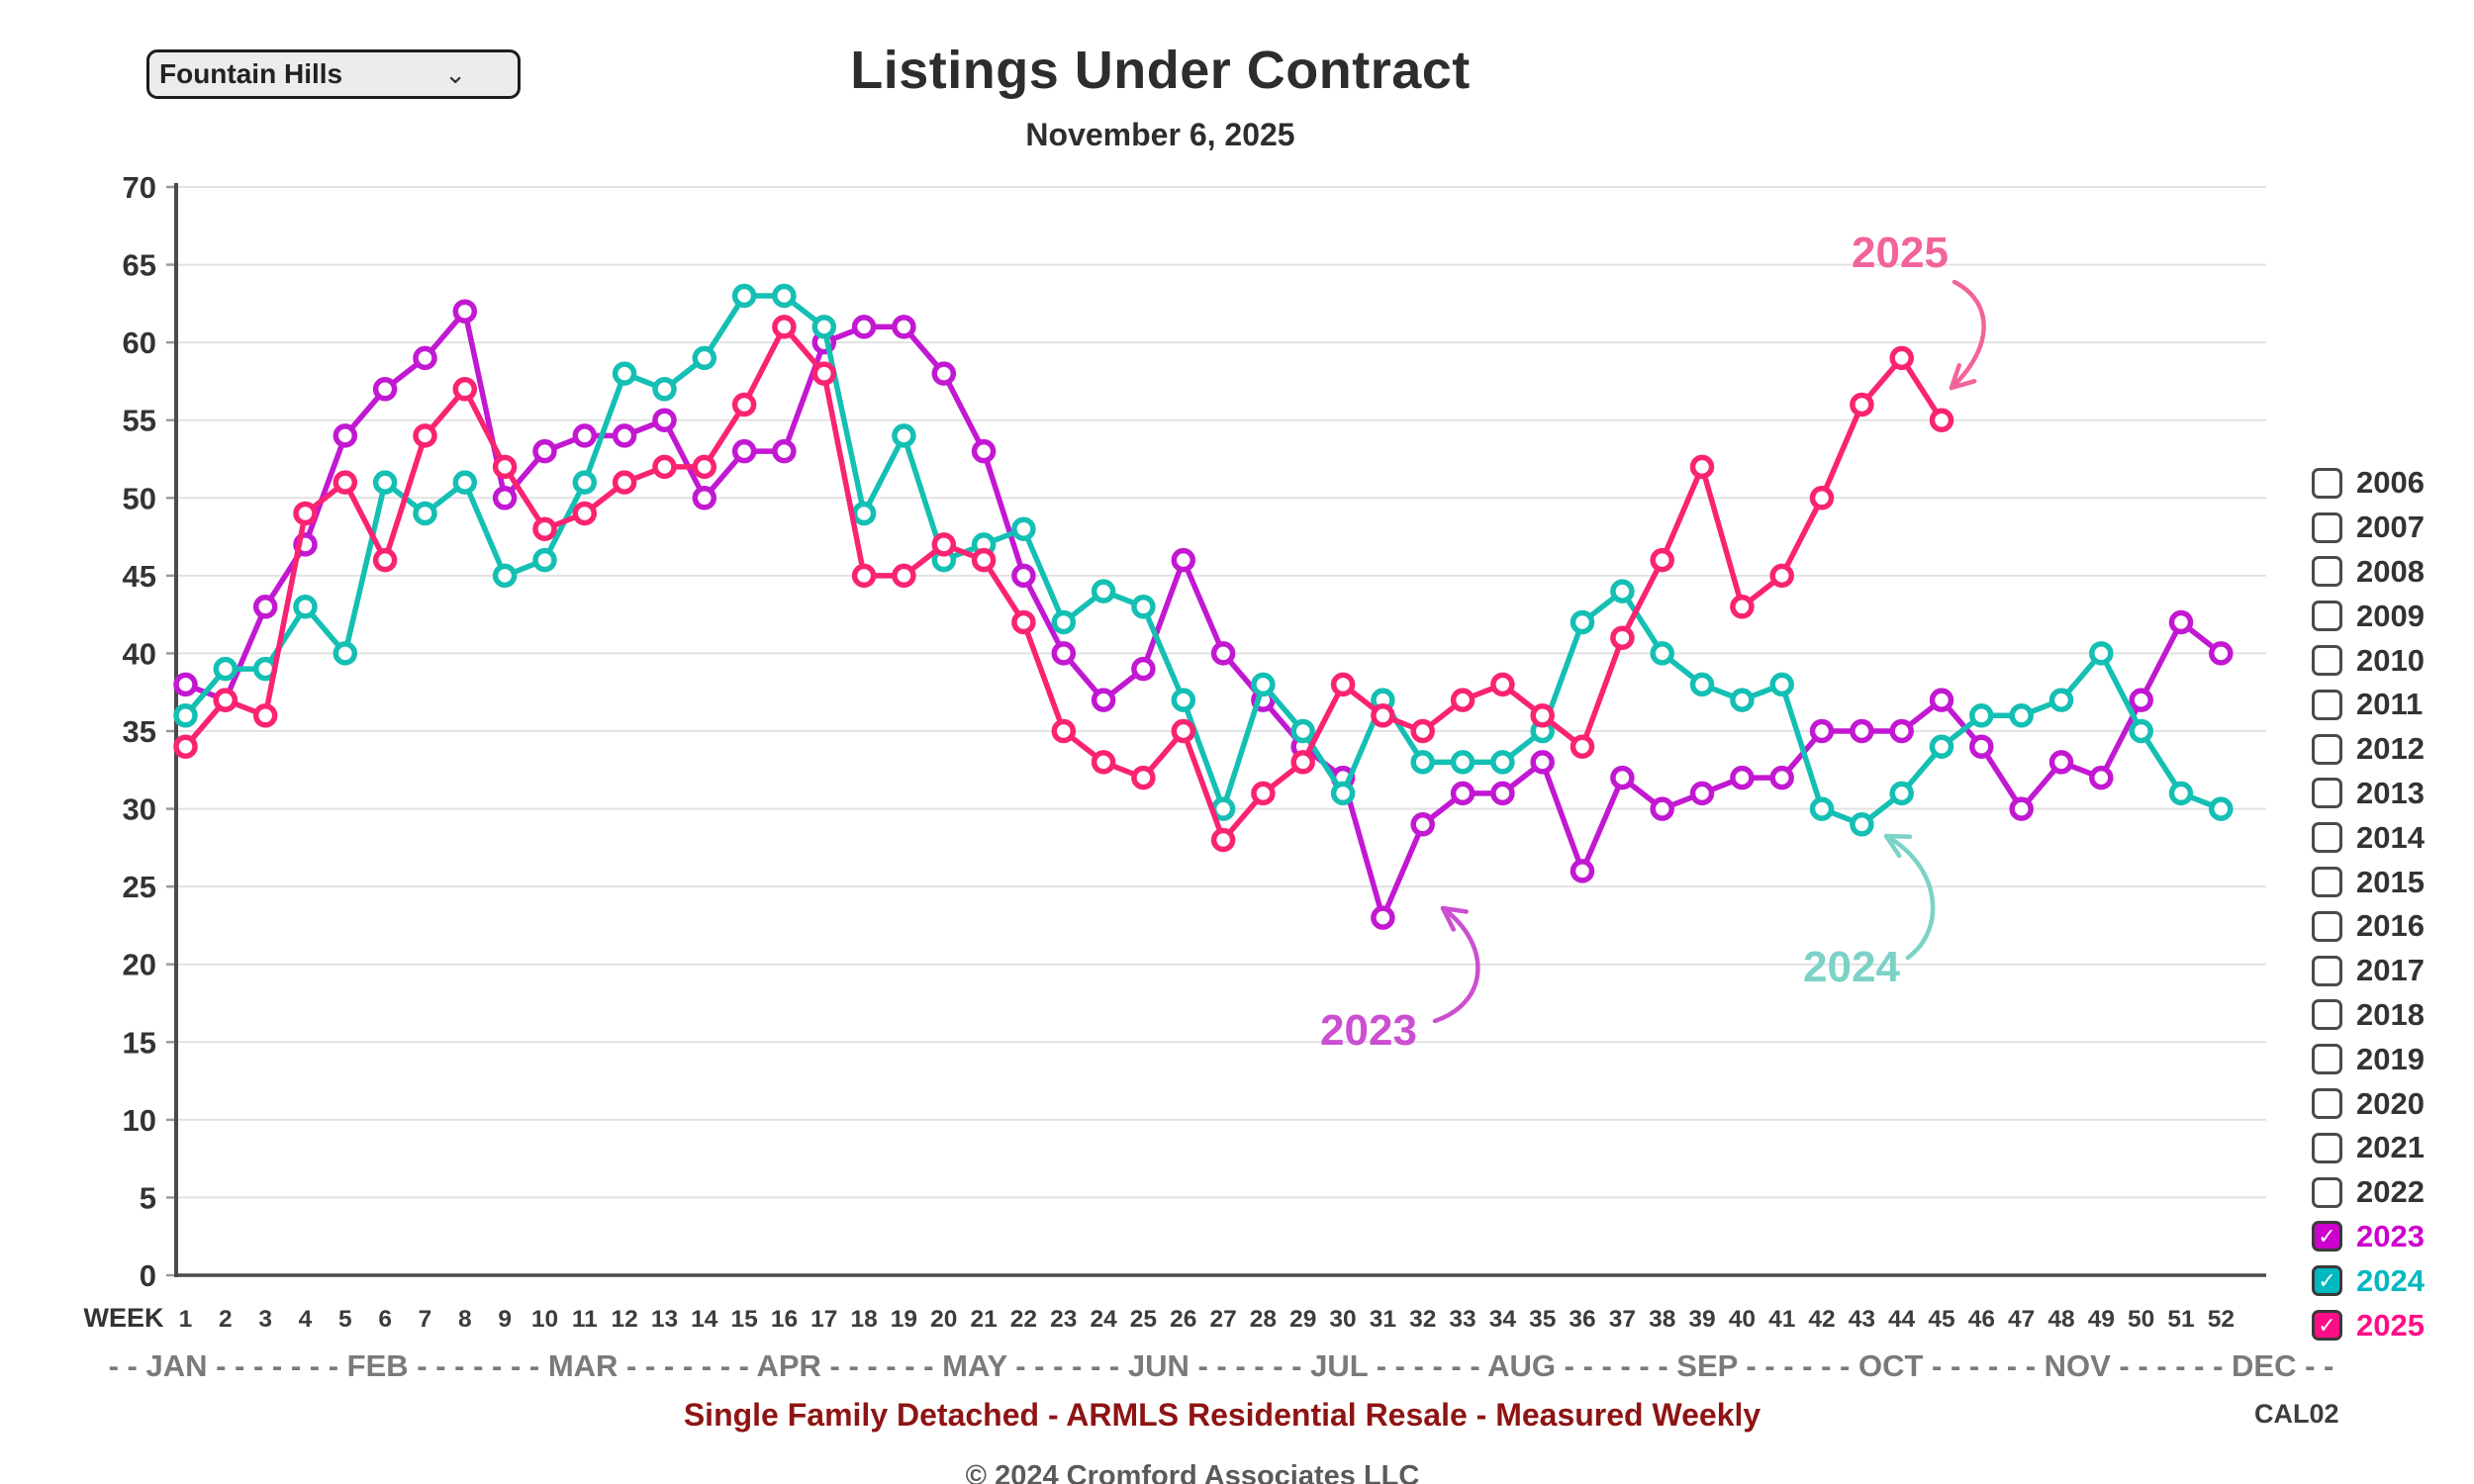 The width and height of the screenshot is (2474, 1484). Describe the element at coordinates (139, 265) in the screenshot. I see `svg-text: 65` at that location.